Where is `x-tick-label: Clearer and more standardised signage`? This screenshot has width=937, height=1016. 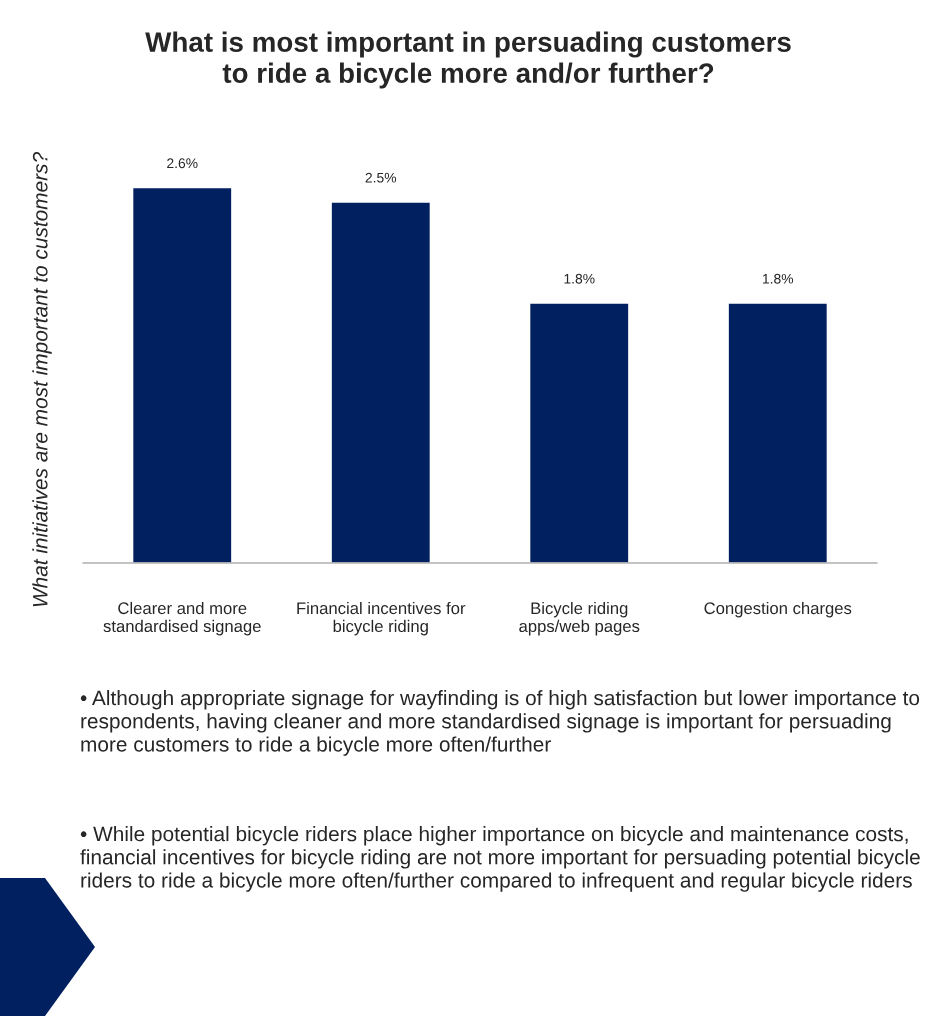 x-tick-label: Clearer and more standardised signage is located at coordinates (182, 618).